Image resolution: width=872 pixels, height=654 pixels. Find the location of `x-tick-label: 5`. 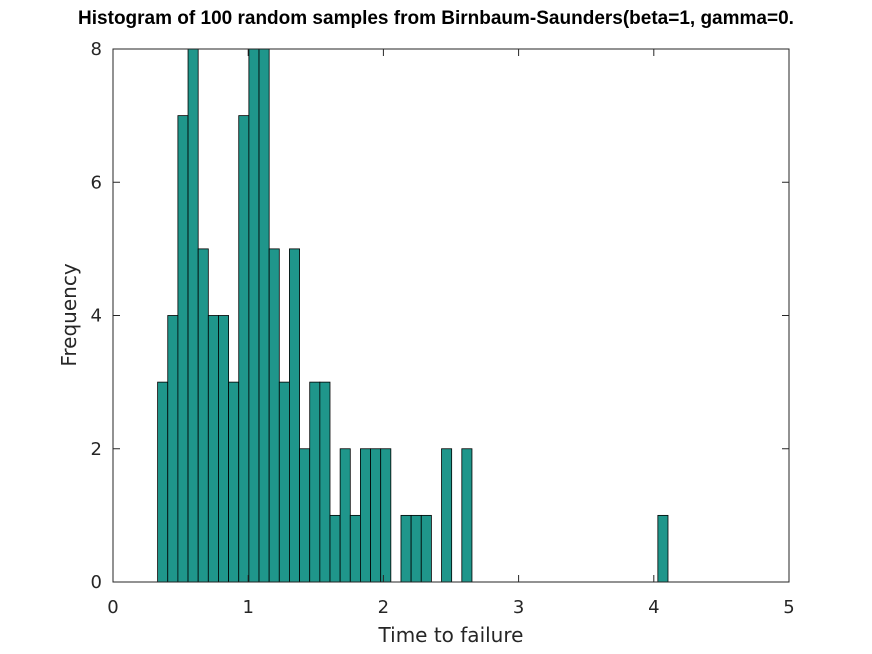

x-tick-label: 5 is located at coordinates (788, 607).